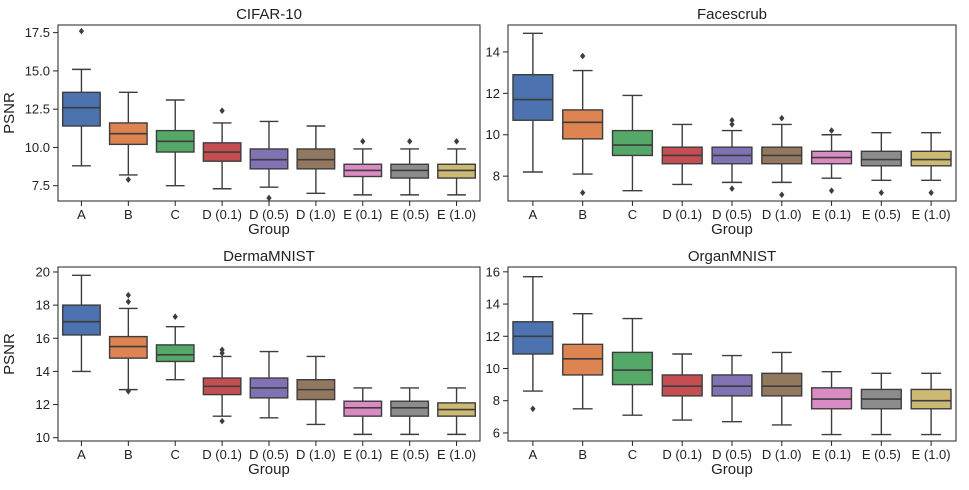 The image size is (969, 490). I want to click on chart-dermamnist-xtick-label: D (1.0), so click(316, 454).